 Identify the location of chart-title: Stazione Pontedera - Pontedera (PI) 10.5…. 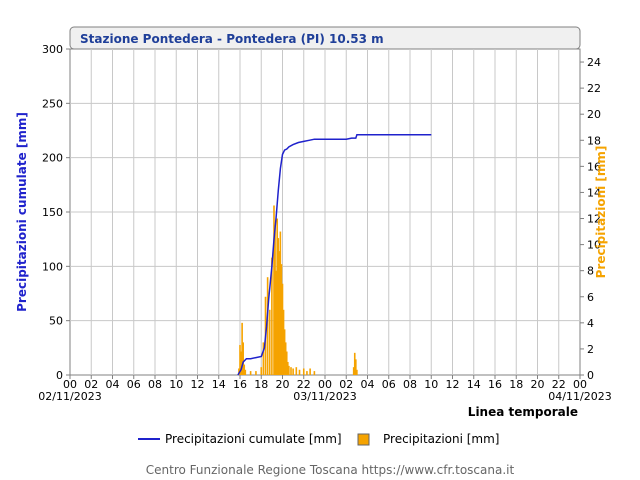
(232, 39).